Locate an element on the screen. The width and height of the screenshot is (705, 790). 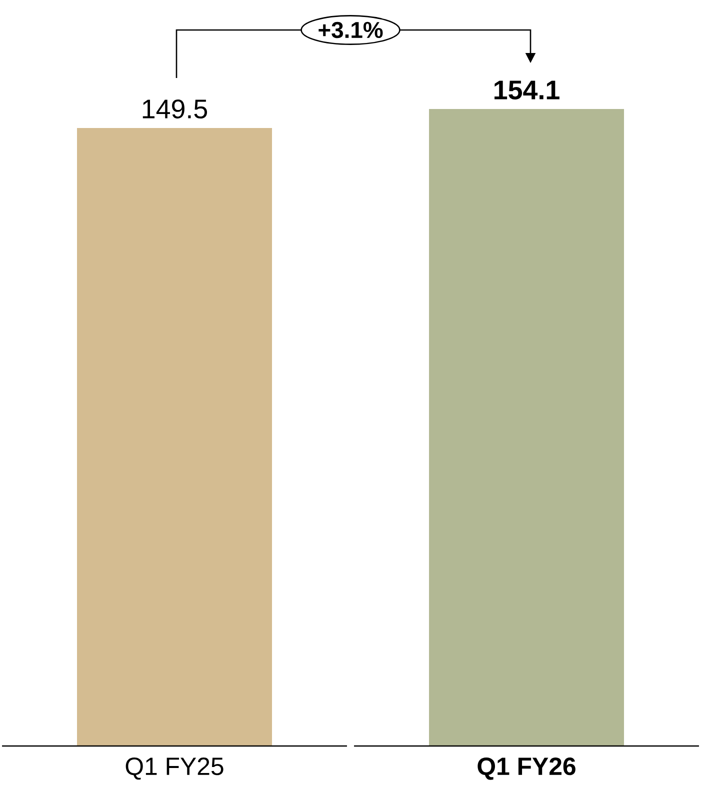
text: +3.1% is located at coordinates (350, 30).